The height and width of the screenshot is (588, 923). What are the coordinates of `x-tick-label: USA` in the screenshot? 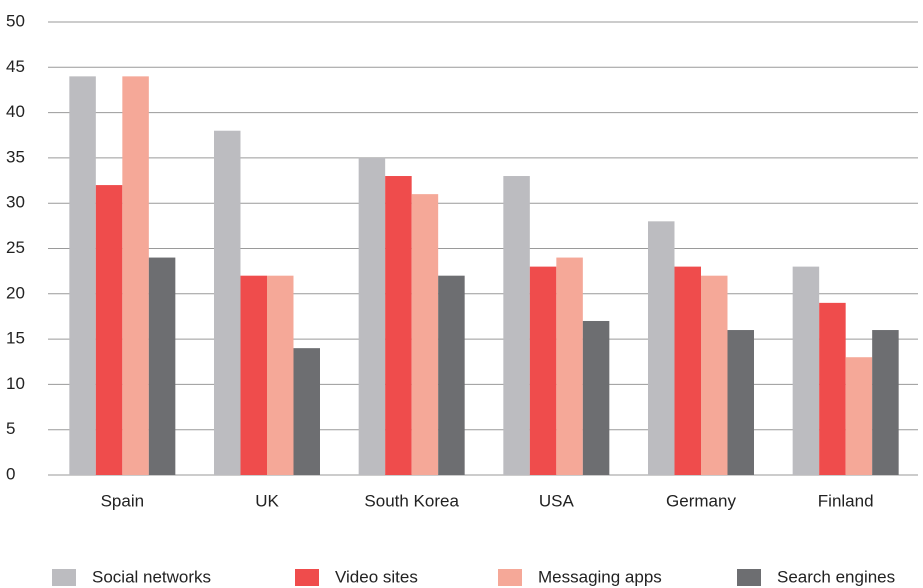 It's located at (557, 500).